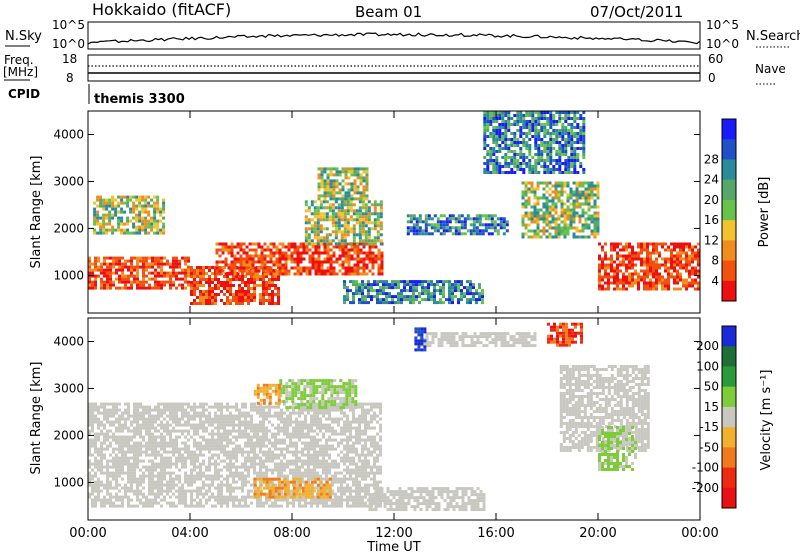 The height and width of the screenshot is (554, 800). I want to click on date-title: 07/Oct/2011, so click(636, 12).